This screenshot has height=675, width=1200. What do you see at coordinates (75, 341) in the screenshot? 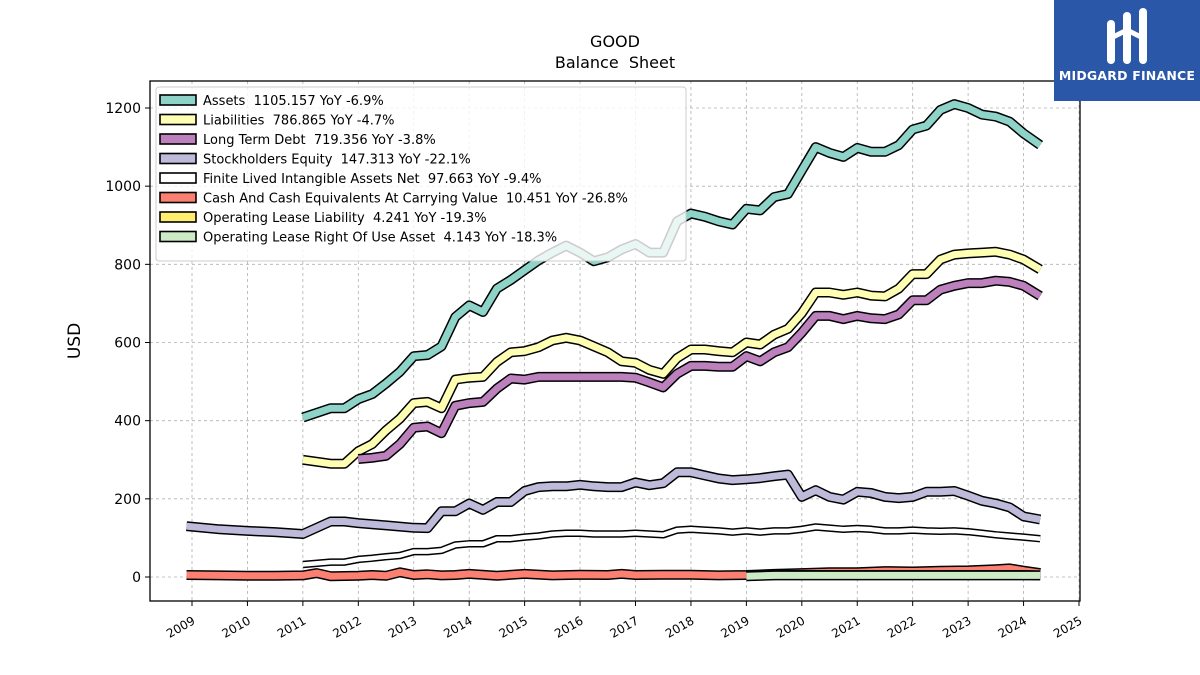
I see `y-axis-label: USD` at bounding box center [75, 341].